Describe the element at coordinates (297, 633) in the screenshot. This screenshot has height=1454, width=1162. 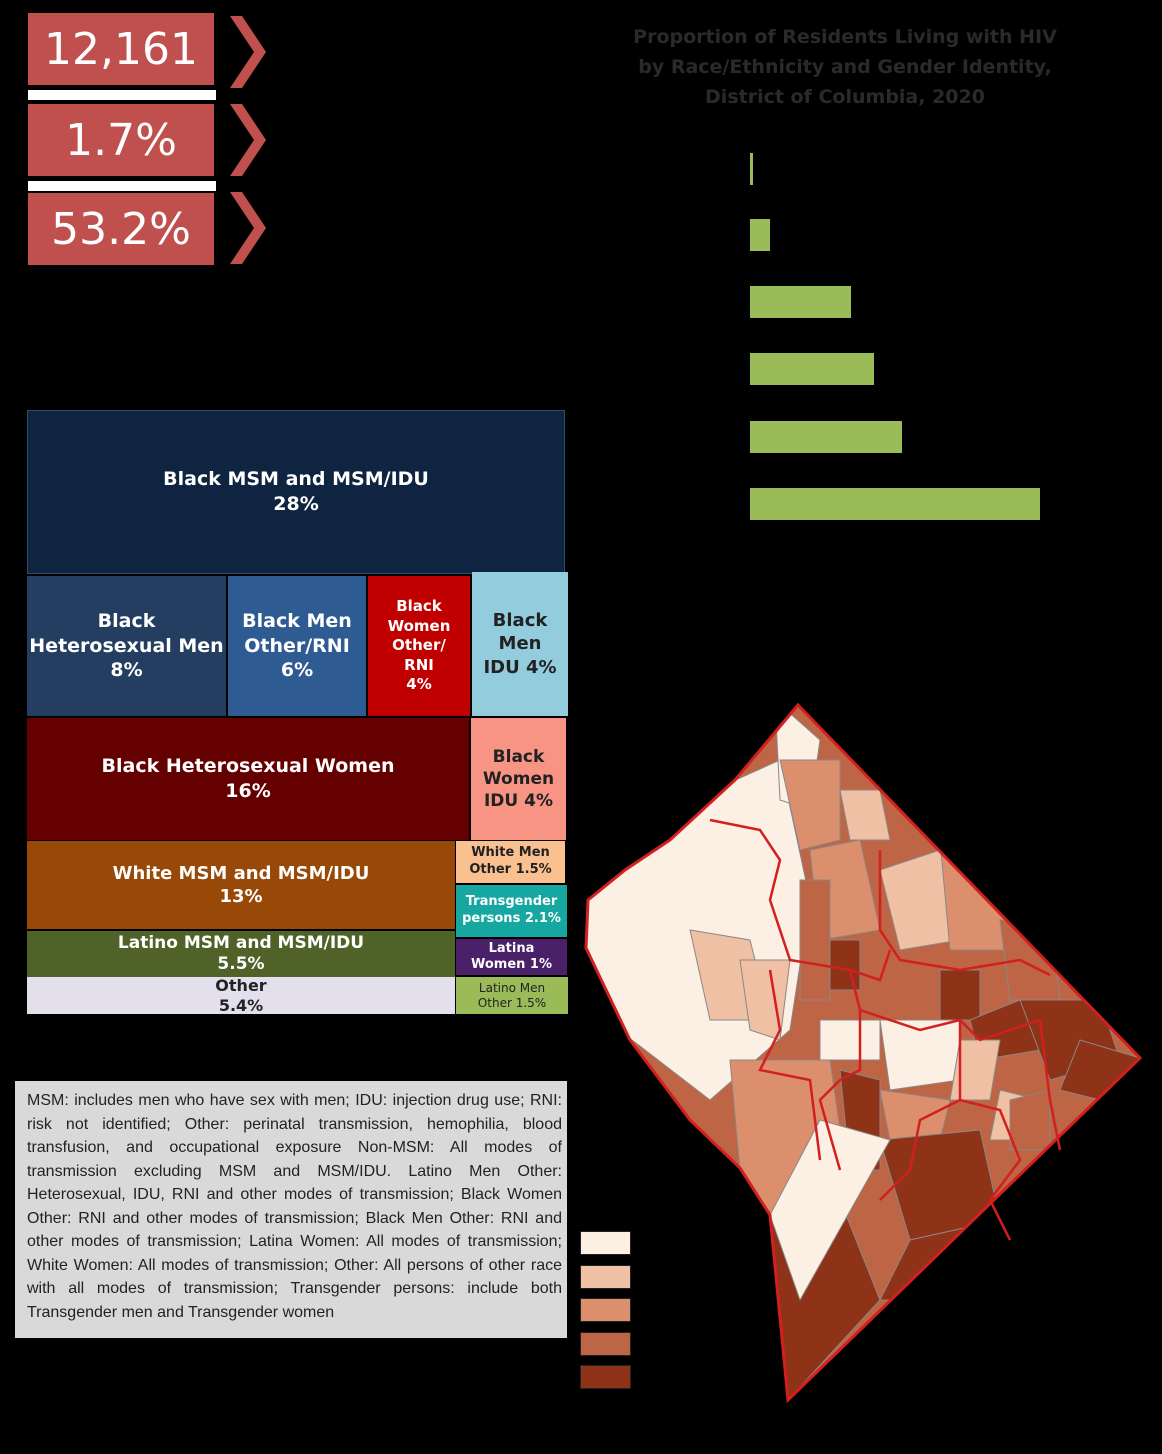
I see `cell-label: Black Men Other/RNI` at that location.